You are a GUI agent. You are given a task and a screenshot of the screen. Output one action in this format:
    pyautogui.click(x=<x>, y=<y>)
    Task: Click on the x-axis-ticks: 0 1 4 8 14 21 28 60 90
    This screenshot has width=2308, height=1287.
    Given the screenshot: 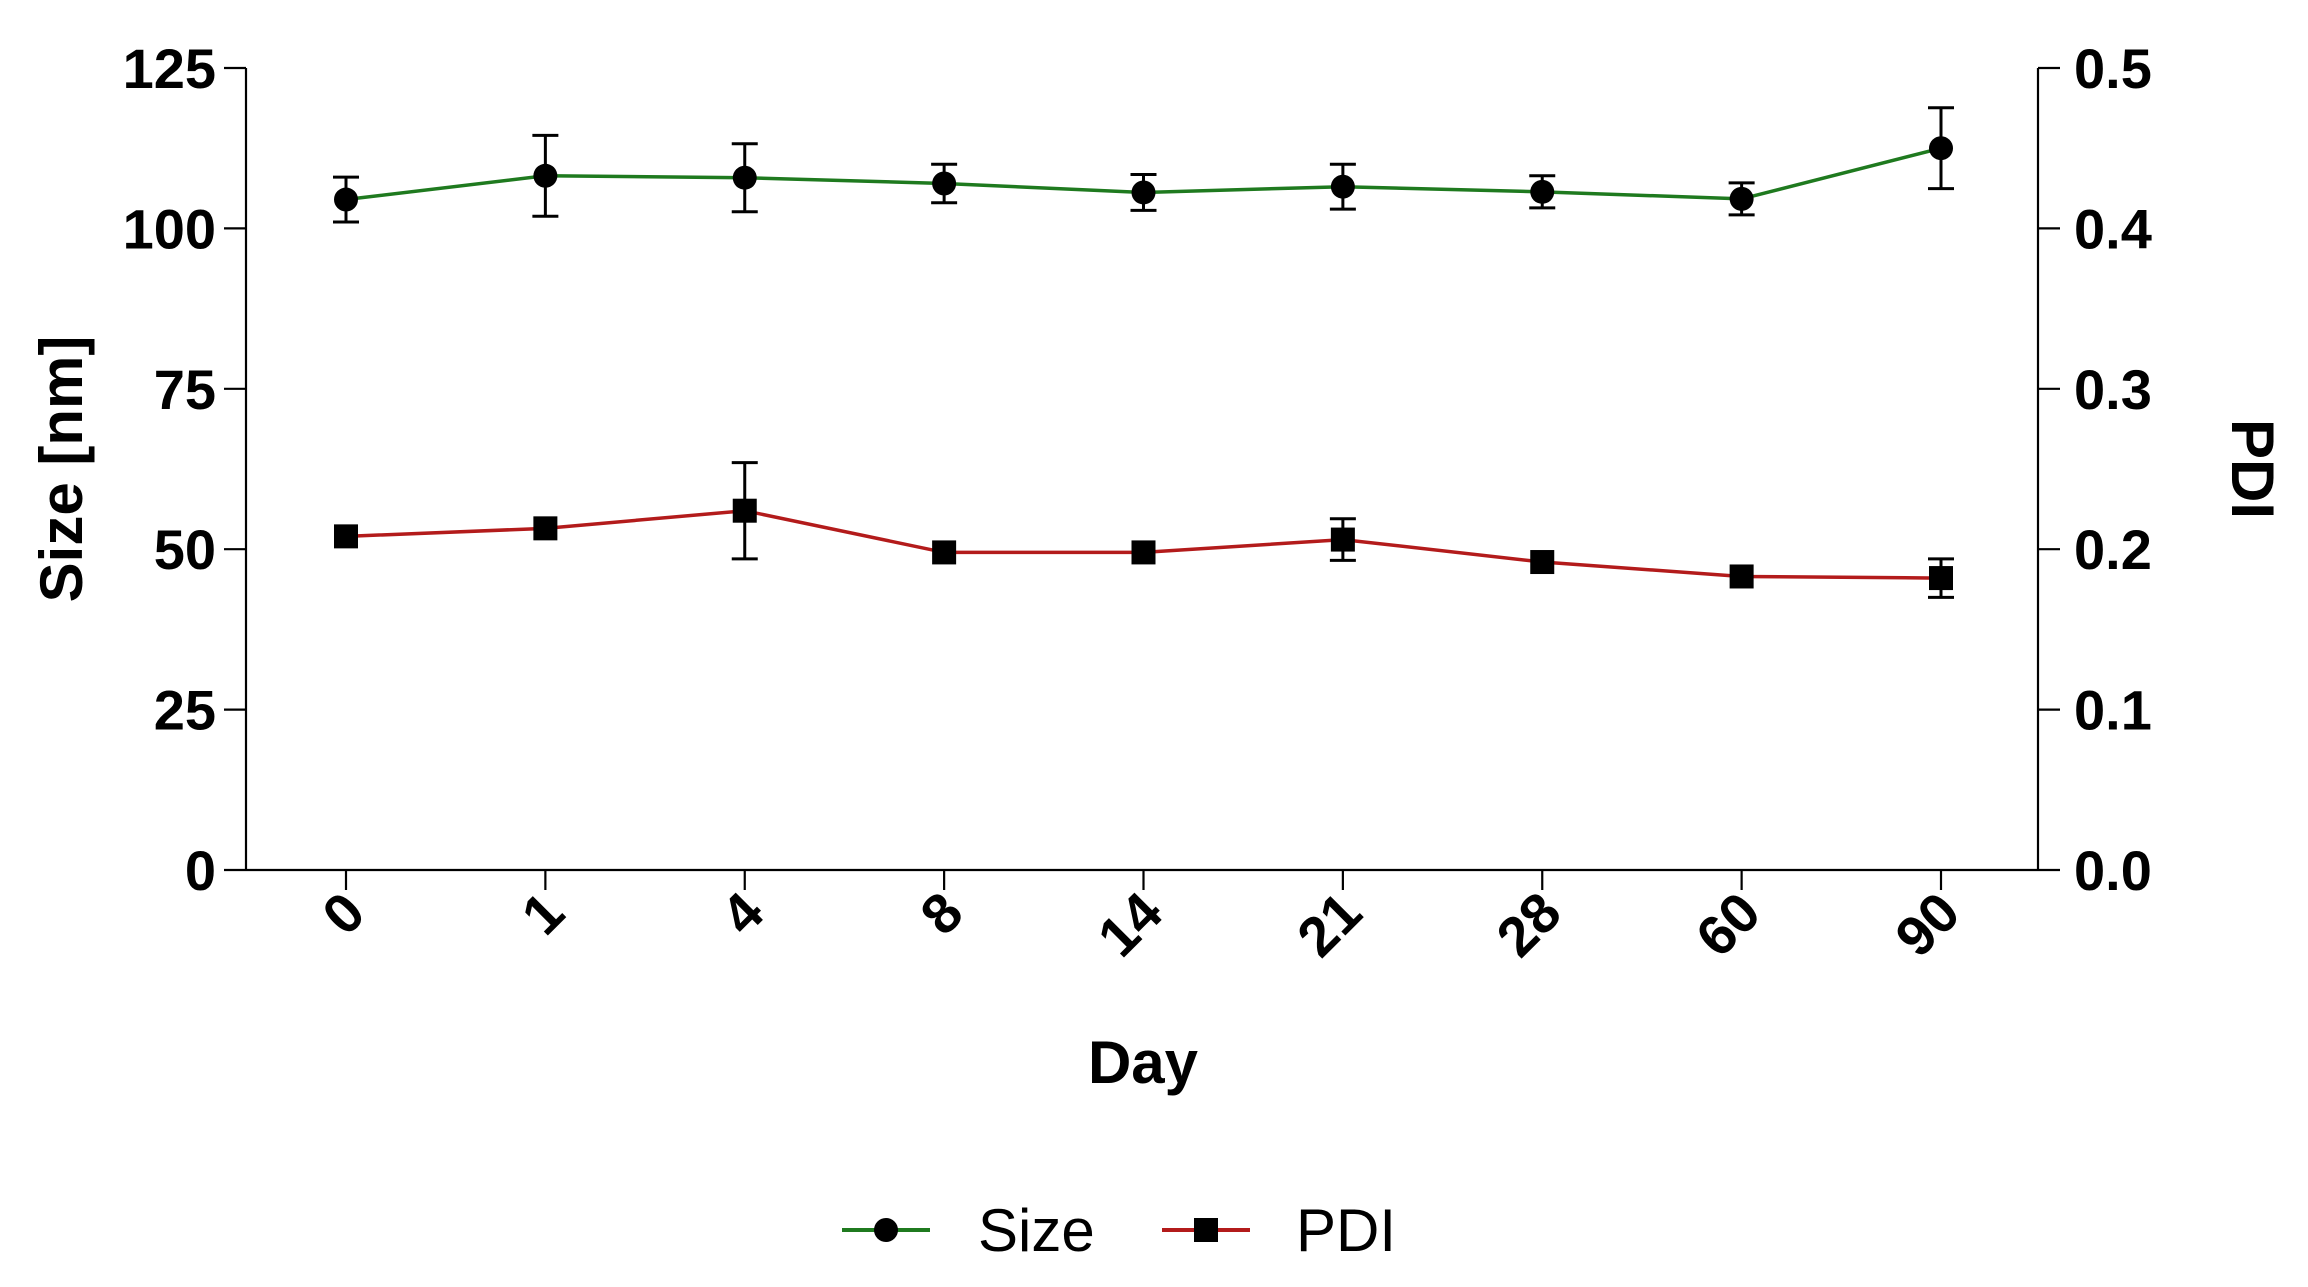 What is the action you would take?
    pyautogui.click(x=1141, y=919)
    